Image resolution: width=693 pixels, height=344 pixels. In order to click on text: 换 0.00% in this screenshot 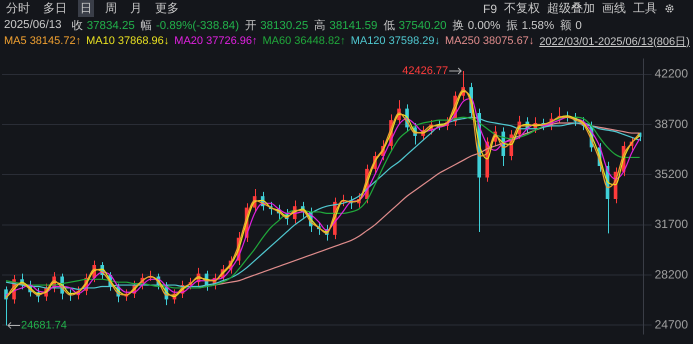, I will do `click(476, 25)`.